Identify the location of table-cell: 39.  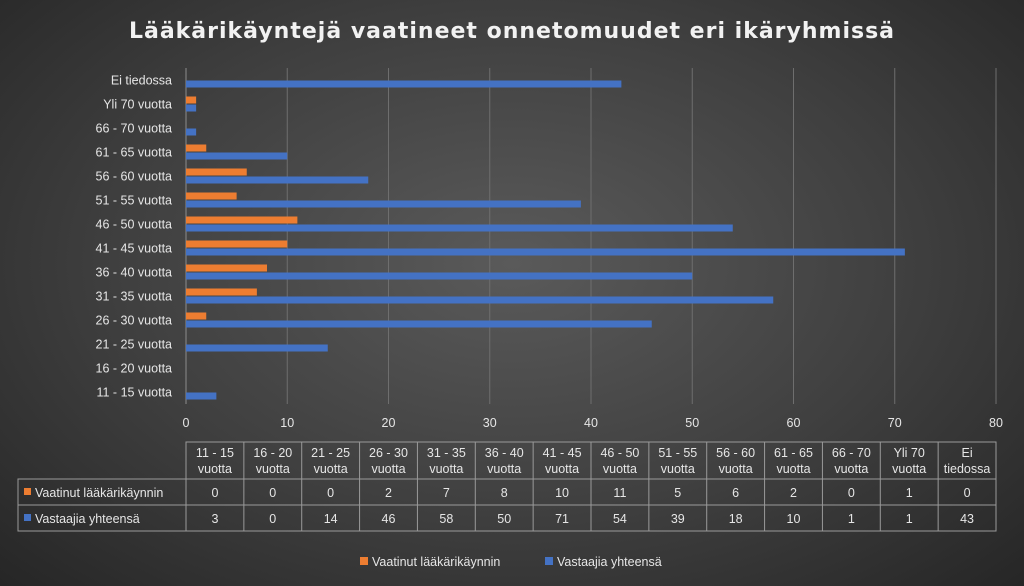
(678, 519).